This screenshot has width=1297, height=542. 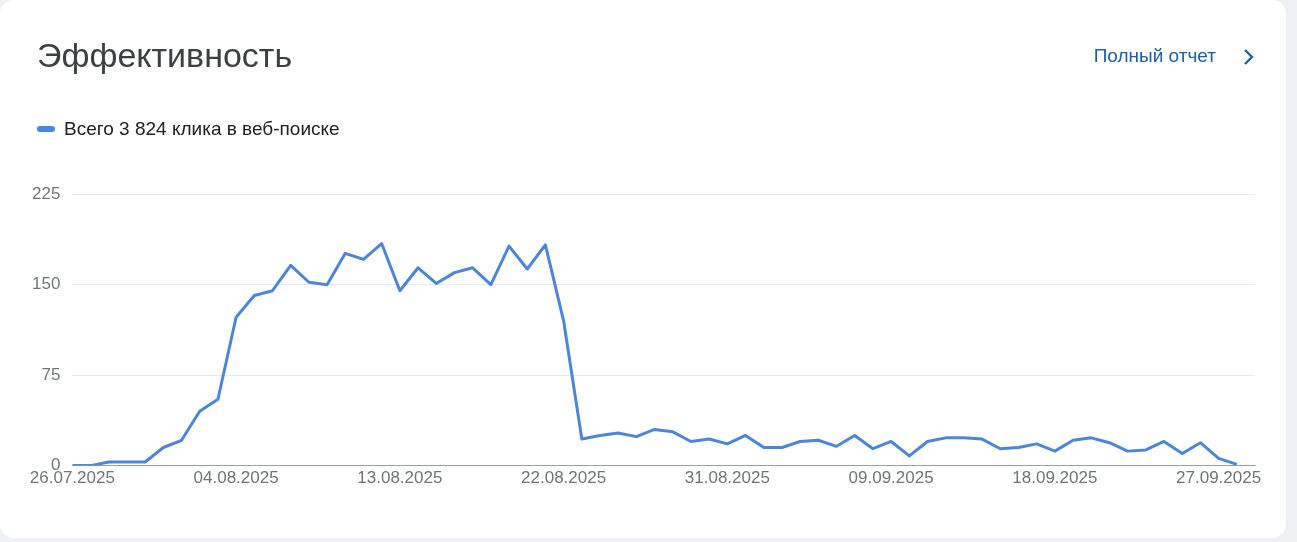 What do you see at coordinates (236, 478) in the screenshot?
I see `x-tick-label: 04.08.2025` at bounding box center [236, 478].